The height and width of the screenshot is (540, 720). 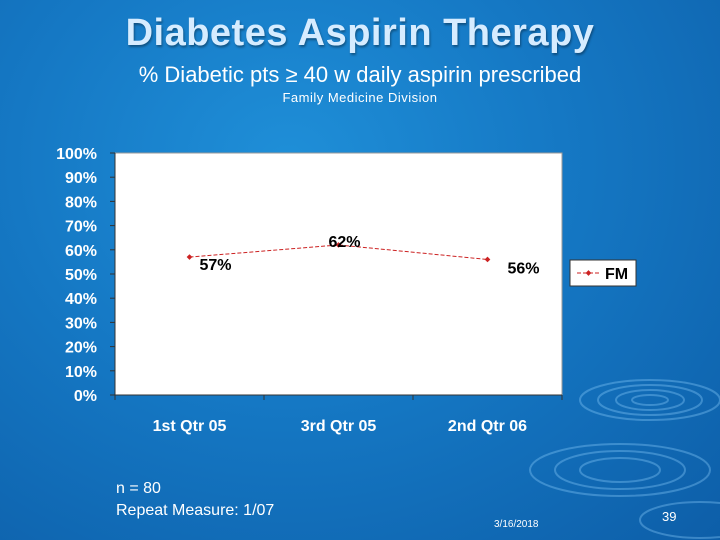 What do you see at coordinates (81, 323) in the screenshot?
I see `y-tick-label: 30%` at bounding box center [81, 323].